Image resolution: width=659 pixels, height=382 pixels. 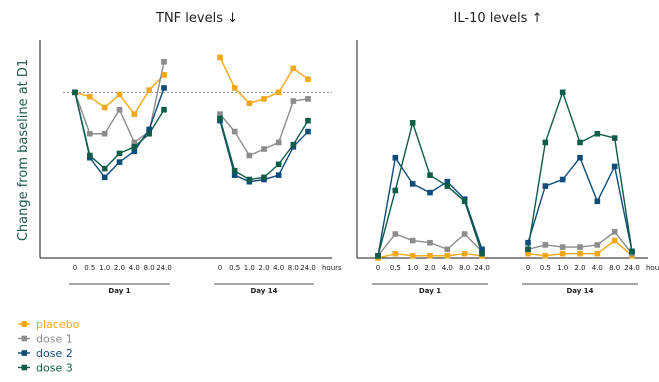 What do you see at coordinates (263, 291) in the screenshot?
I see `day-label: Day 14` at bounding box center [263, 291].